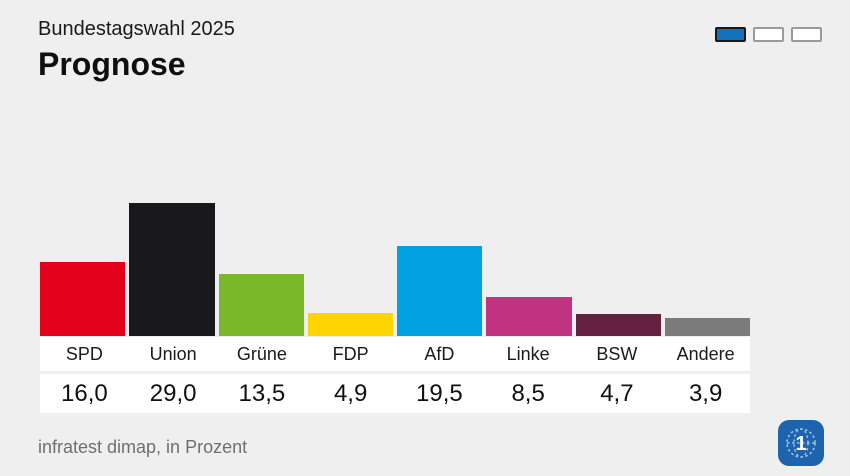  Describe the element at coordinates (172, 269) in the screenshot. I see `bar-union` at that location.